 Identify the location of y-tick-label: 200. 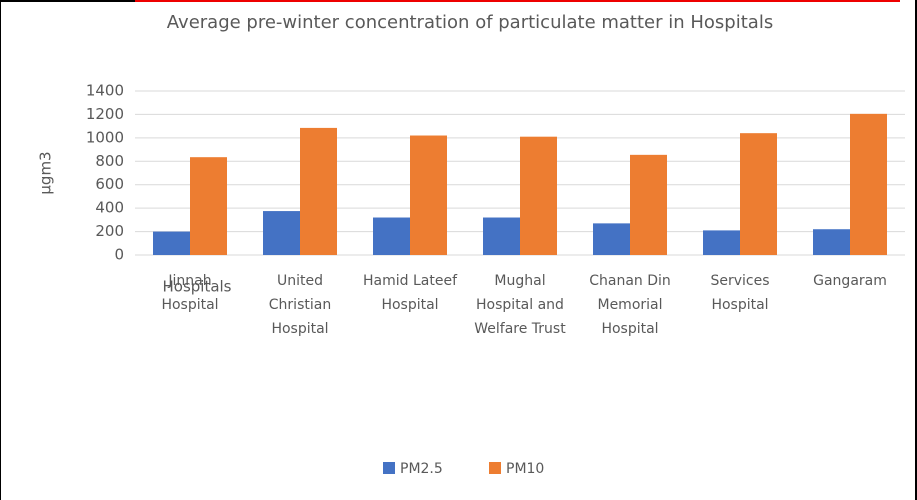
(109, 231).